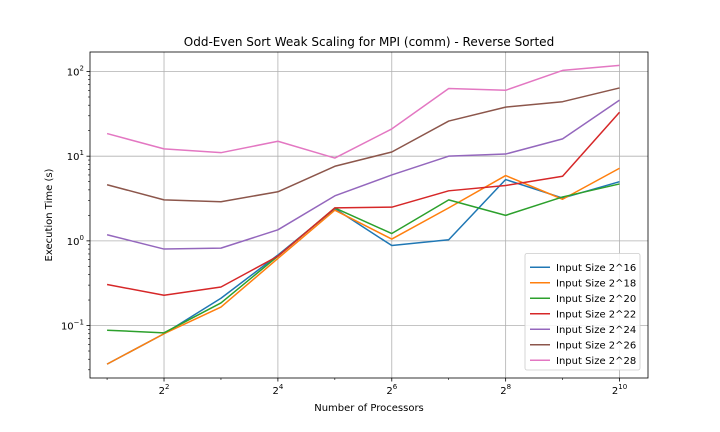 The image size is (720, 432). Describe the element at coordinates (49, 214) in the screenshot. I see `y-axis-label: Execution Time (s)` at that location.